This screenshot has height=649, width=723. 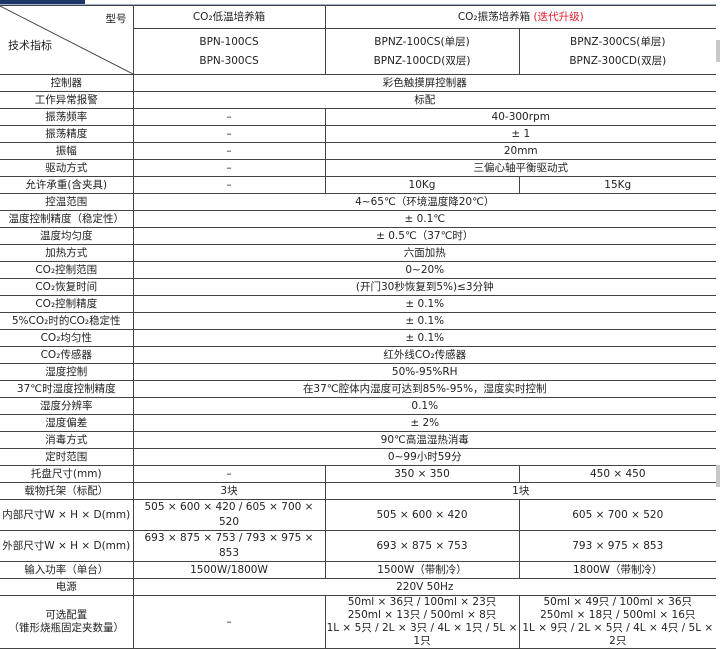 I want to click on value-cell: 20mm, so click(x=520, y=151).